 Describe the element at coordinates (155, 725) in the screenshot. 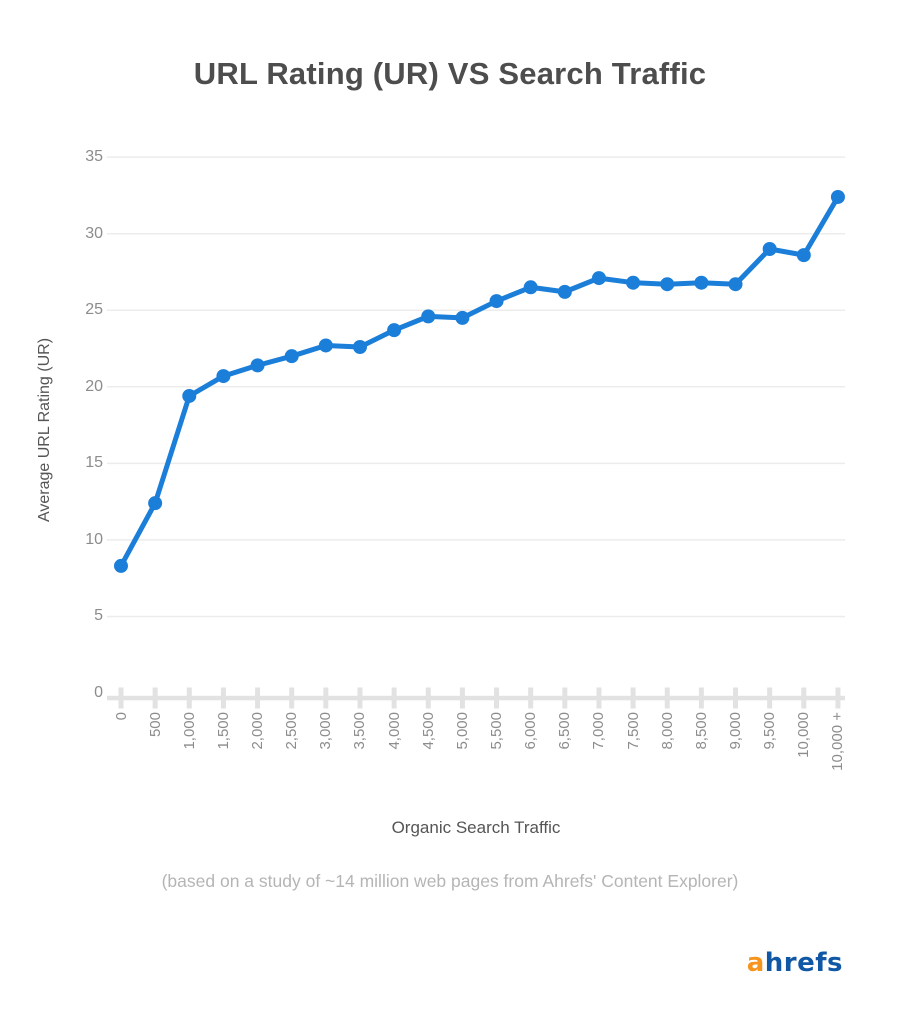

I see `x-tick-label: 500` at that location.